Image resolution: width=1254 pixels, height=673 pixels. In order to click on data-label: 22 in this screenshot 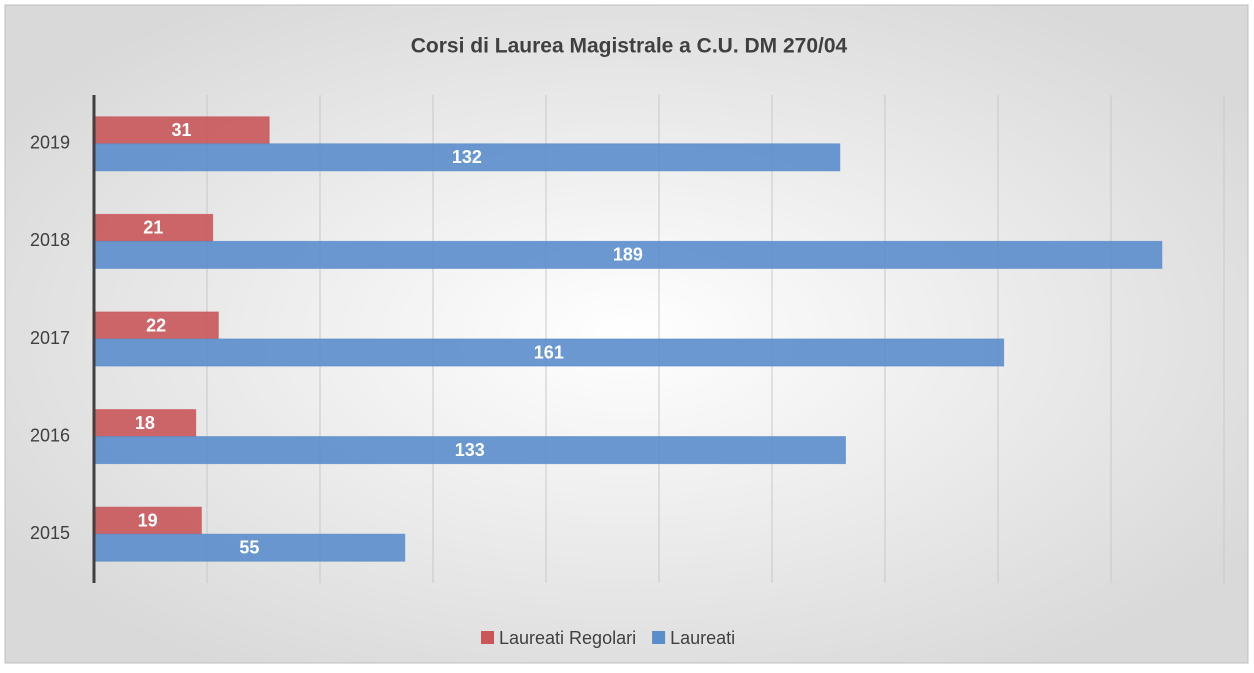, I will do `click(156, 325)`.